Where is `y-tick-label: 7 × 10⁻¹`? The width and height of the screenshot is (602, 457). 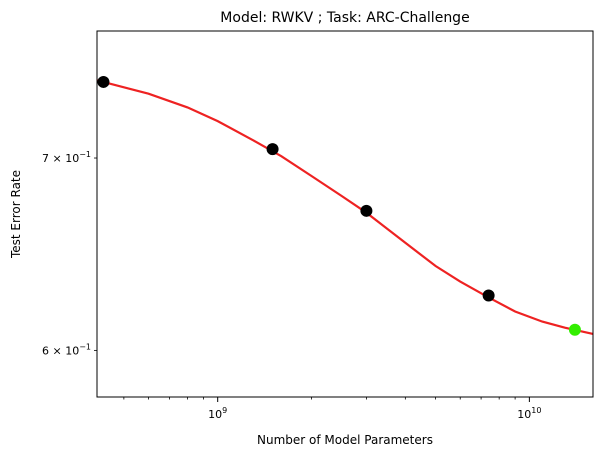 y-tick-label: 7 × 10⁻¹ is located at coordinates (66, 157).